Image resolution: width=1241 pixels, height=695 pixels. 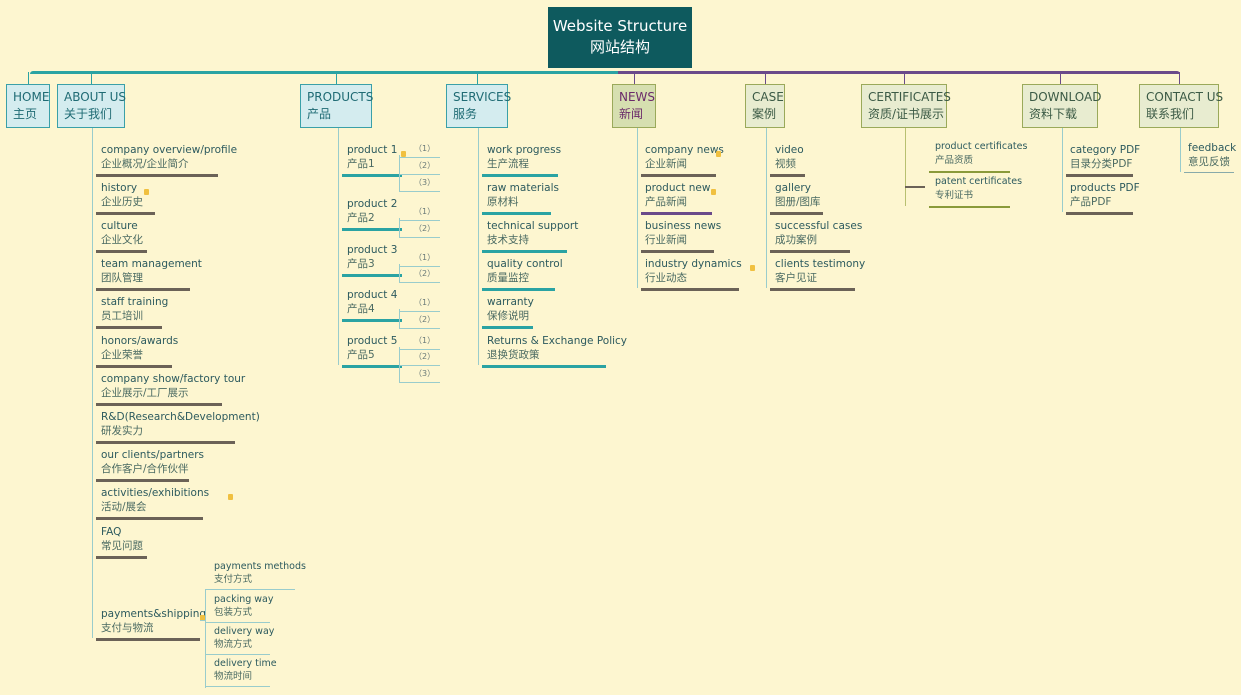 I want to click on sub-item-label-zh: 包装方式, so click(x=233, y=612).